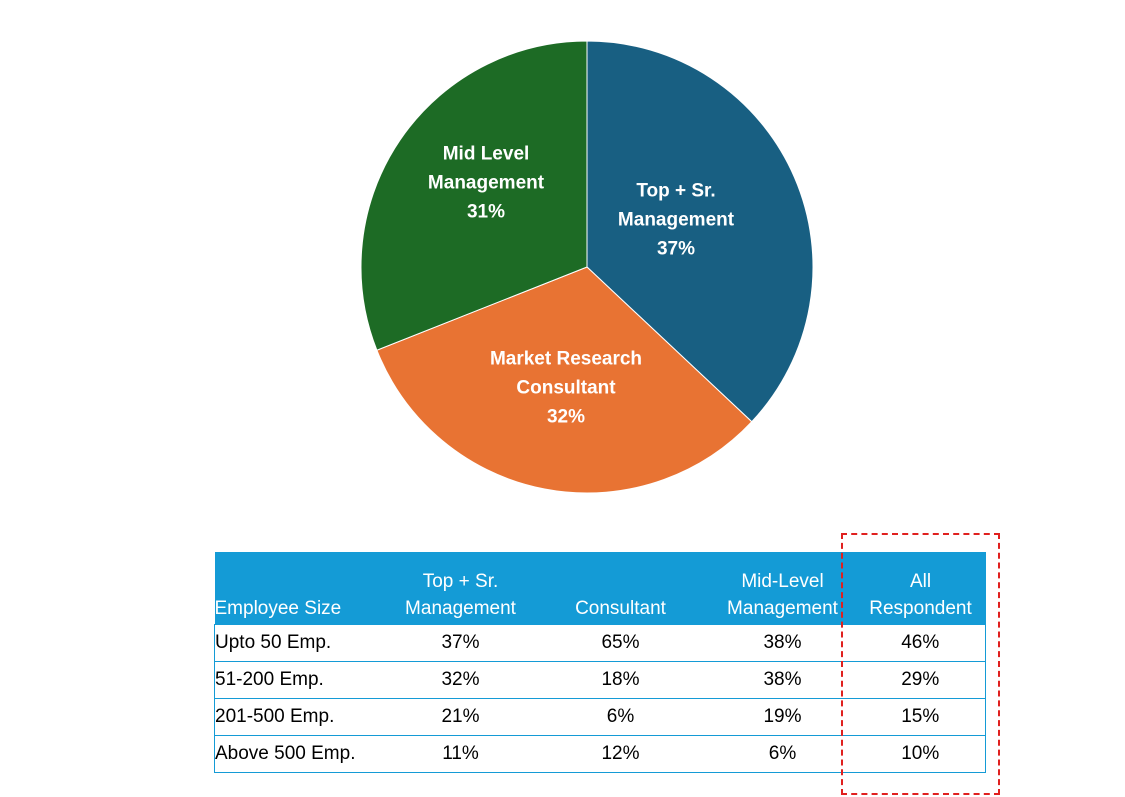 This screenshot has width=1125, height=797. I want to click on table-cell: 32%, so click(460, 680).